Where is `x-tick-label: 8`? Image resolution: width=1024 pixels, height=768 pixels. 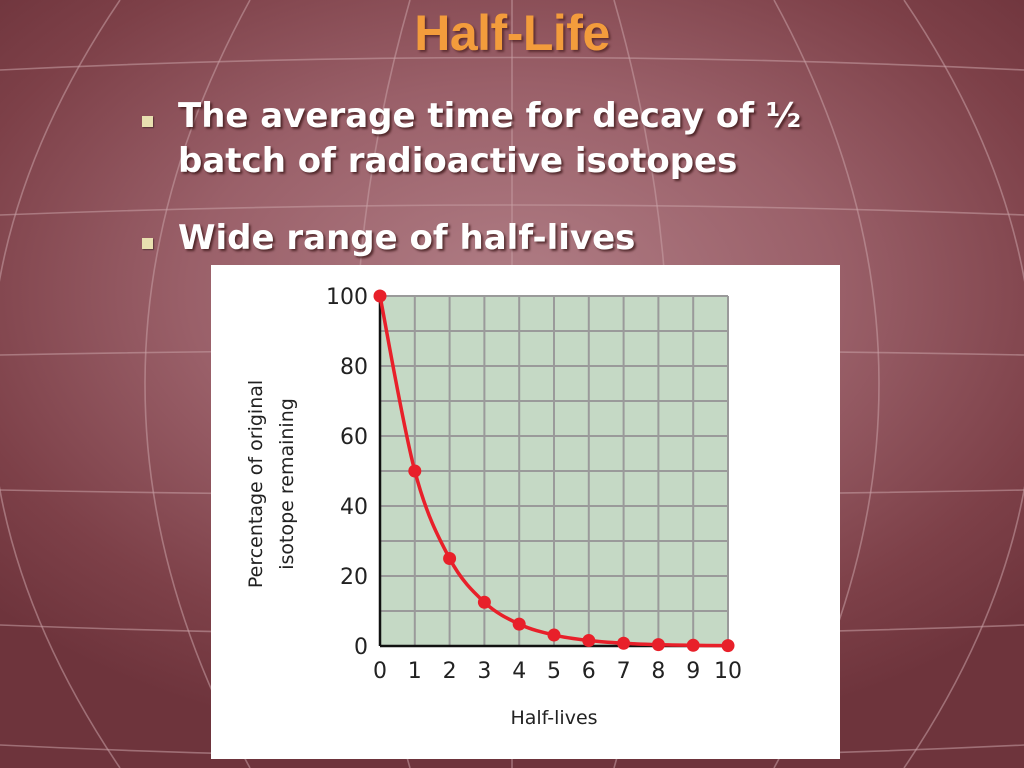 x-tick-label: 8 is located at coordinates (658, 671).